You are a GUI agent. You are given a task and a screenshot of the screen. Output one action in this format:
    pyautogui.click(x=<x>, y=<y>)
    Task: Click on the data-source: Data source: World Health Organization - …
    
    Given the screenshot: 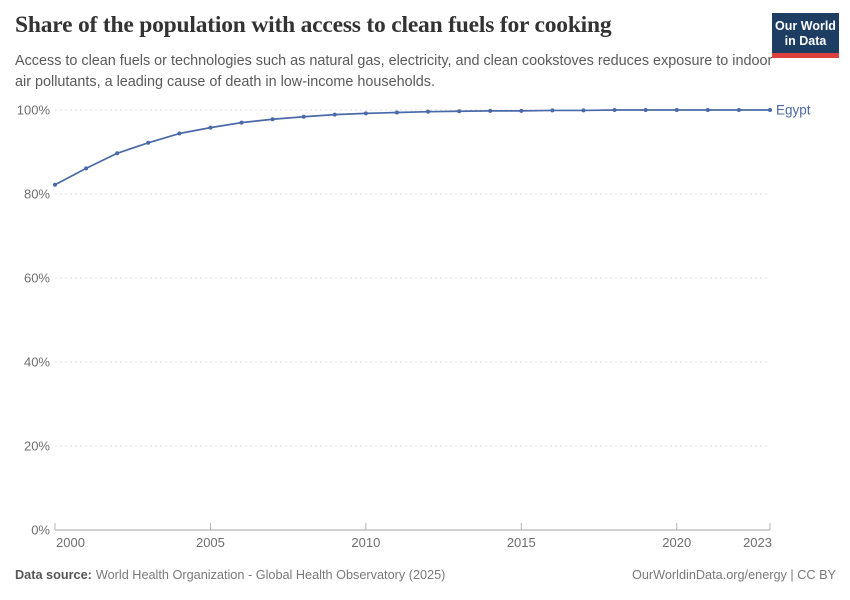 What is the action you would take?
    pyautogui.click(x=230, y=575)
    